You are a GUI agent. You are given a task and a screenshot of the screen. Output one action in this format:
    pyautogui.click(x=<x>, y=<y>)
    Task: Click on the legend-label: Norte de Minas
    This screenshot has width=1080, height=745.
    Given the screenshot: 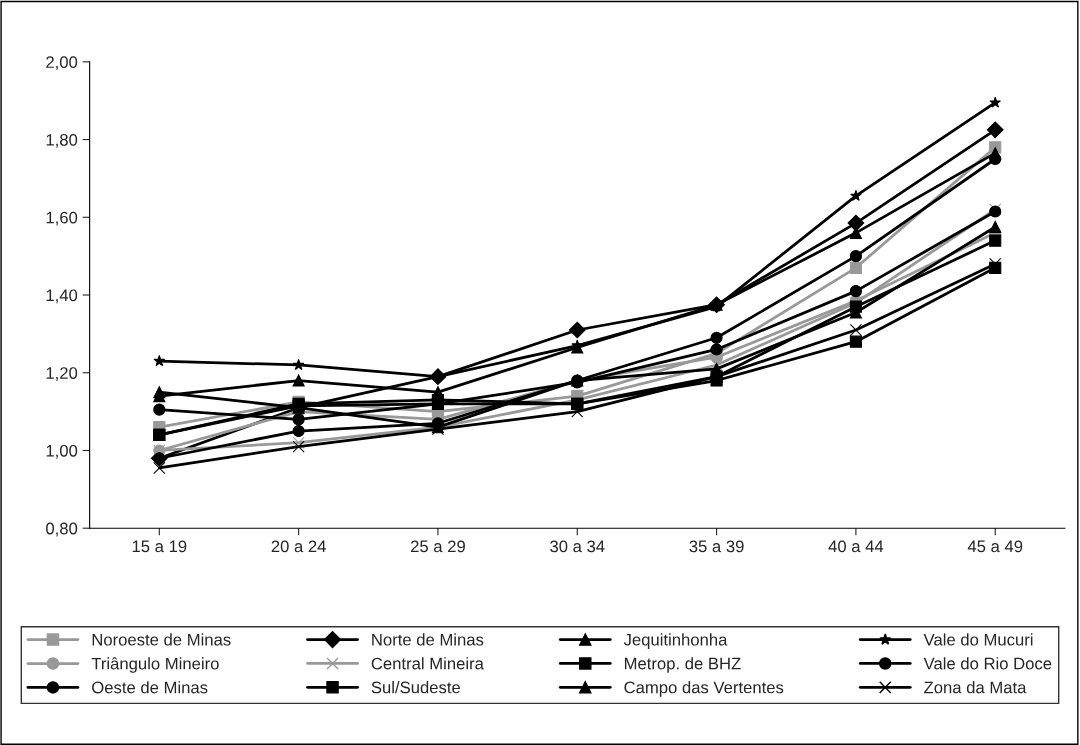 What is the action you would take?
    pyautogui.click(x=428, y=639)
    